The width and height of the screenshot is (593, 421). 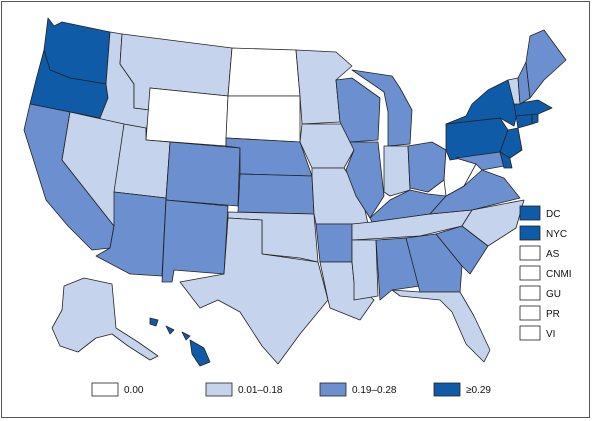 I want to click on state-KS, so click(x=276, y=194).